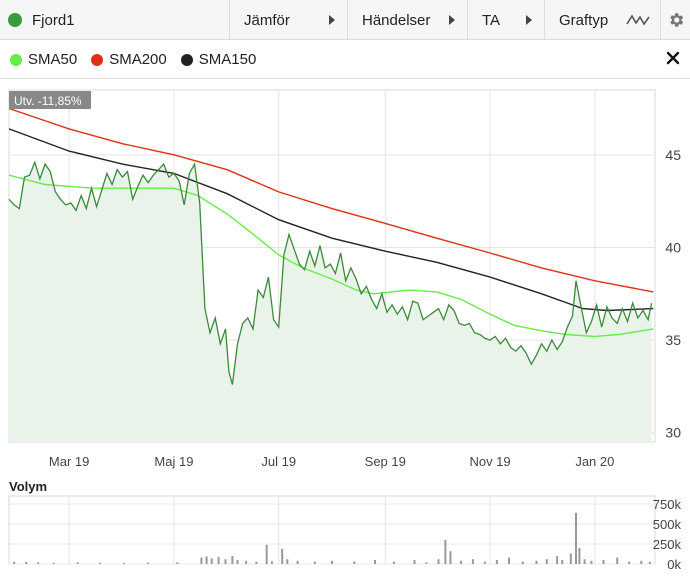 Image resolution: width=690 pixels, height=580 pixels. I want to click on x-tick-label: Maj 19, so click(173, 461).